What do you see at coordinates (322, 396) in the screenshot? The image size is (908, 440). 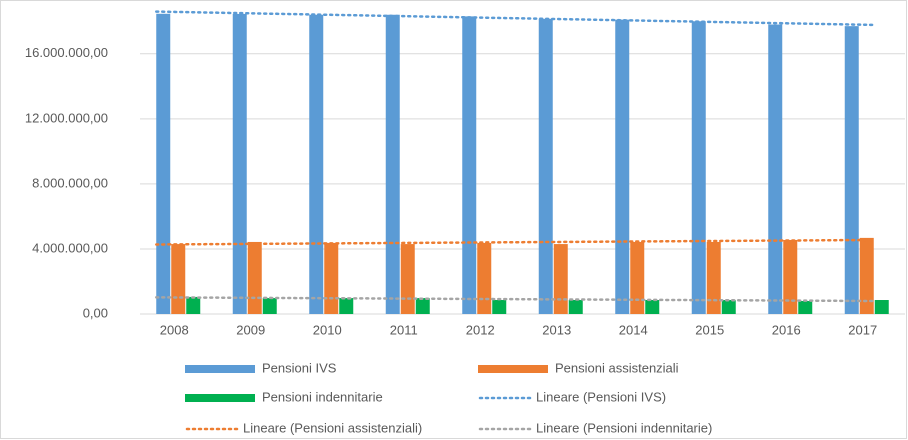 I see `legend-label: Pensioni indennitarie` at bounding box center [322, 396].